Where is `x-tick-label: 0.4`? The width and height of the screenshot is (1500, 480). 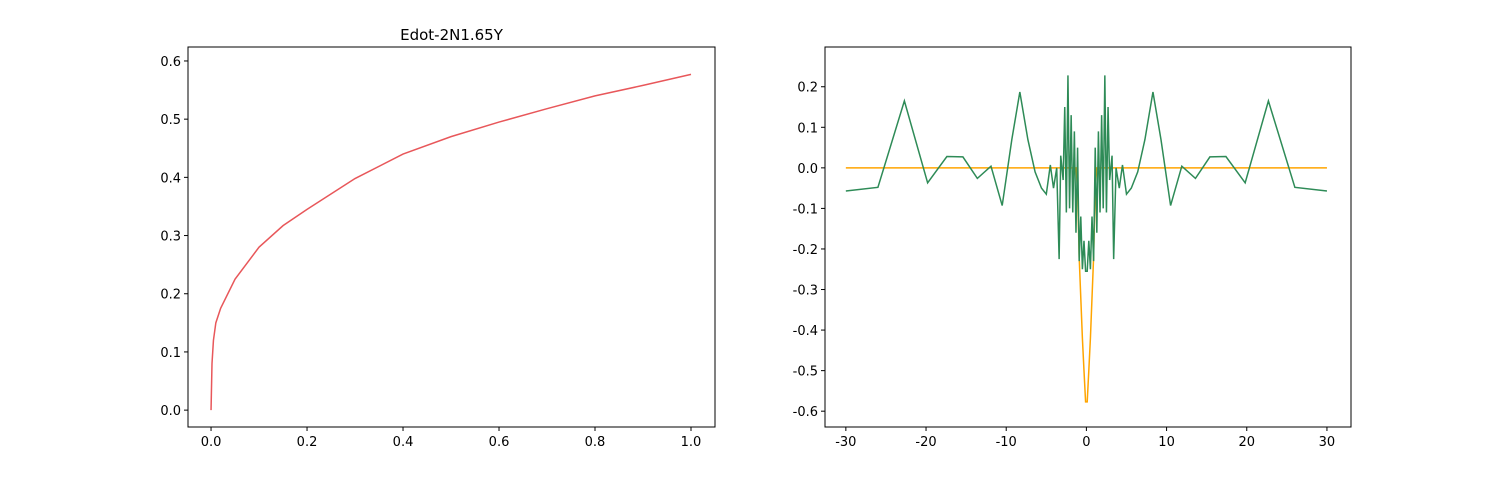 x-tick-label: 0.4 is located at coordinates (403, 442).